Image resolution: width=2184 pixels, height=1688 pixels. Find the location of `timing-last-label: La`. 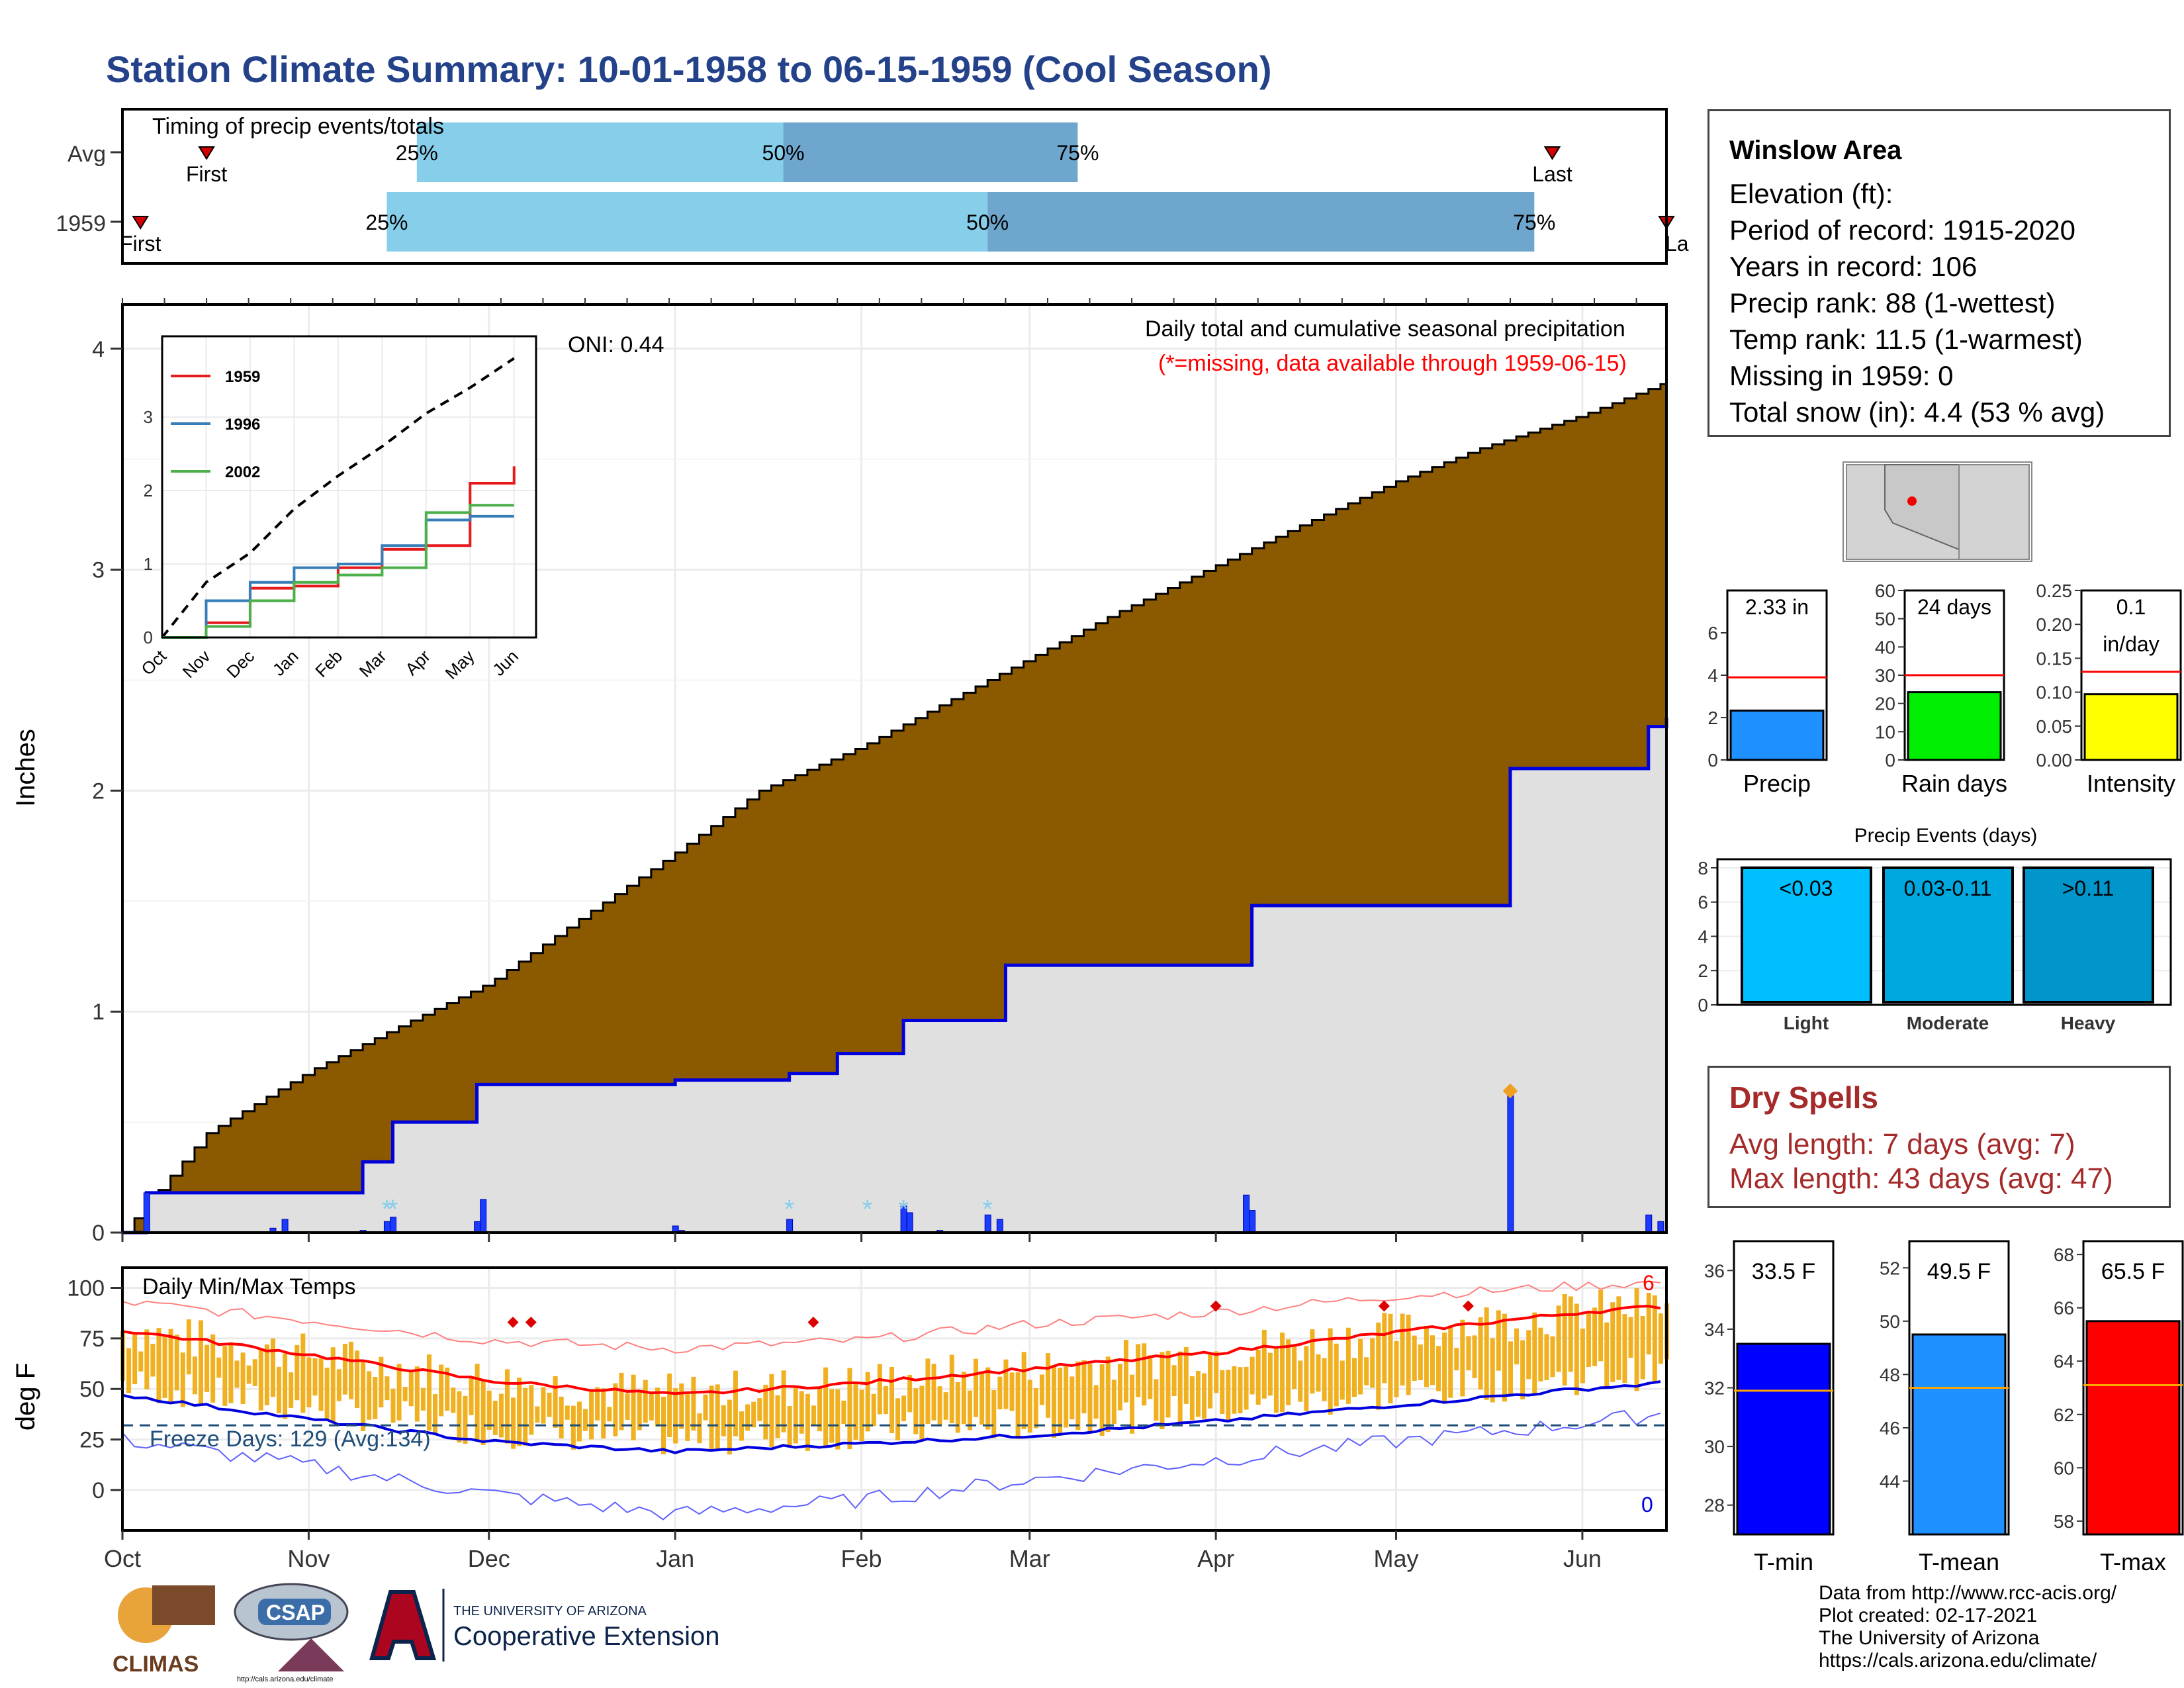

timing-last-label: La is located at coordinates (1677, 244).